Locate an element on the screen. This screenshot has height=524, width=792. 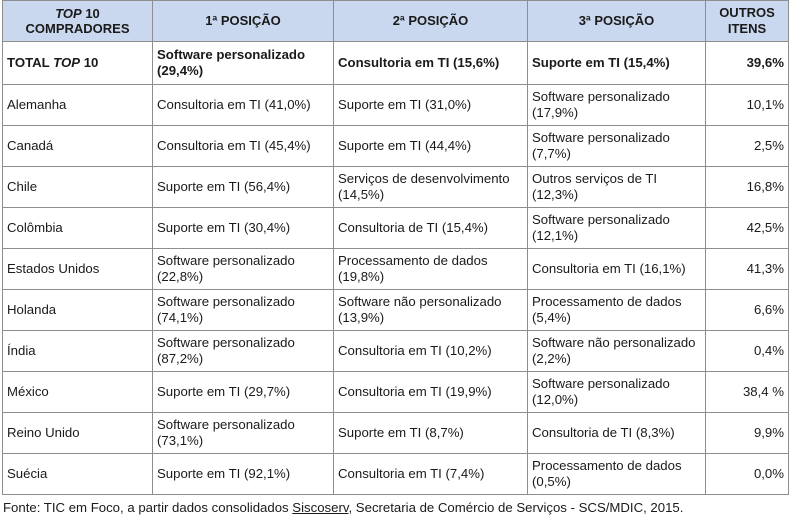
country-cell: Índia is located at coordinates (77, 351).